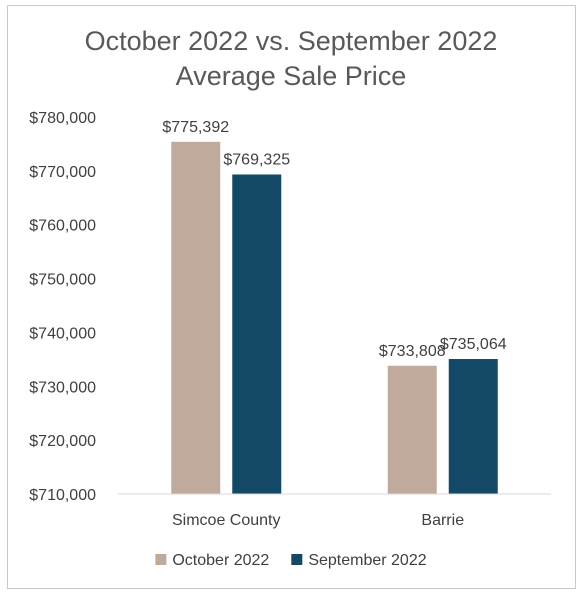  What do you see at coordinates (367, 560) in the screenshot?
I see `legend-label: September 2022` at bounding box center [367, 560].